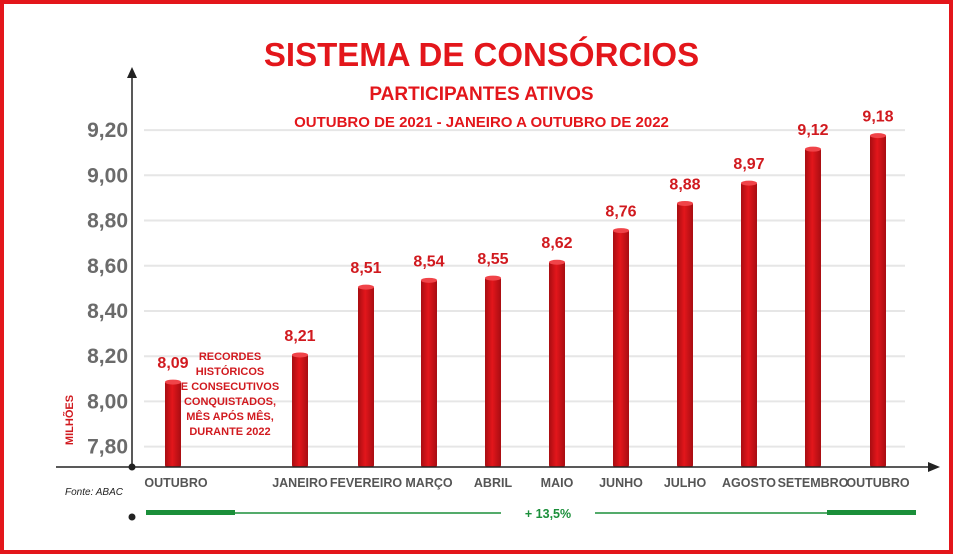 The image size is (953, 554). Describe the element at coordinates (107, 447) in the screenshot. I see `y-tick-label: 7,80` at that location.